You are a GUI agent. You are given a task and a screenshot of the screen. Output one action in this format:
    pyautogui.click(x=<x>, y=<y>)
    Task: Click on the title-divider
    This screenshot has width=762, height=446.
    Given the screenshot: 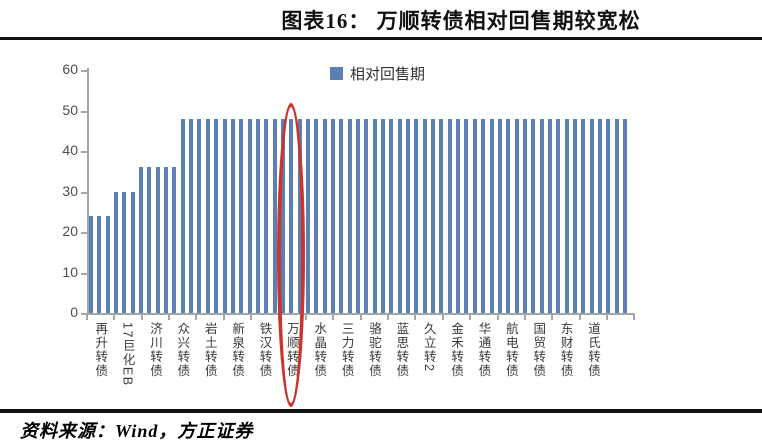 What is the action you would take?
    pyautogui.click(x=381, y=38)
    